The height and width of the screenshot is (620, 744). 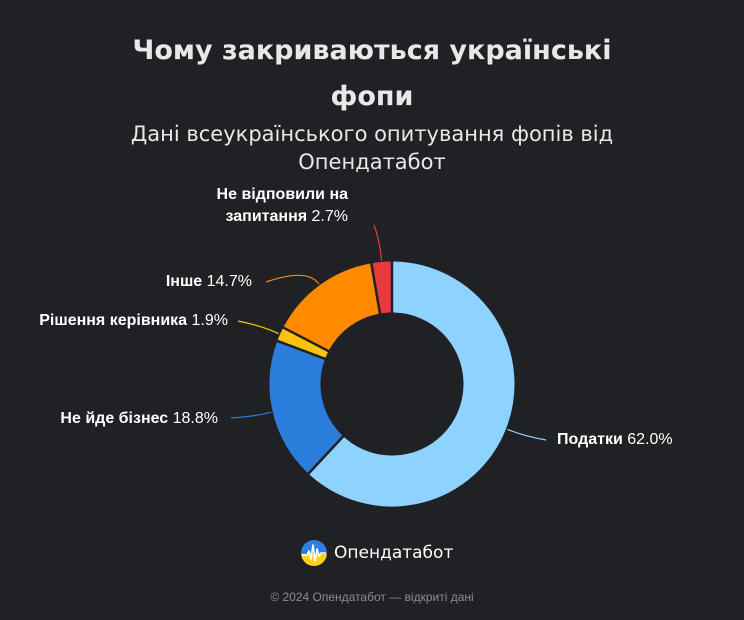 What do you see at coordinates (412, 384) in the screenshot?
I see `slice-податки` at bounding box center [412, 384].